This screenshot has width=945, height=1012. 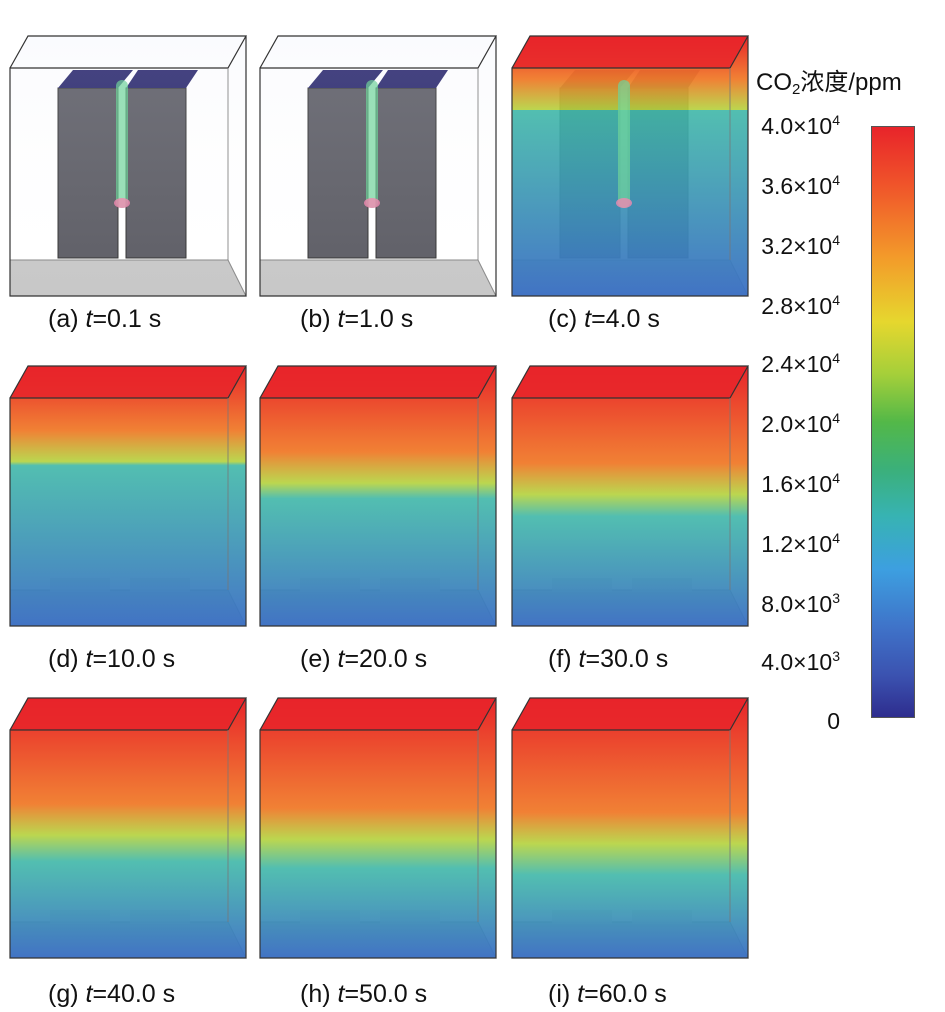 What do you see at coordinates (800, 661) in the screenshot?
I see `colorbar-tick-label: 4.0×10³` at bounding box center [800, 661].